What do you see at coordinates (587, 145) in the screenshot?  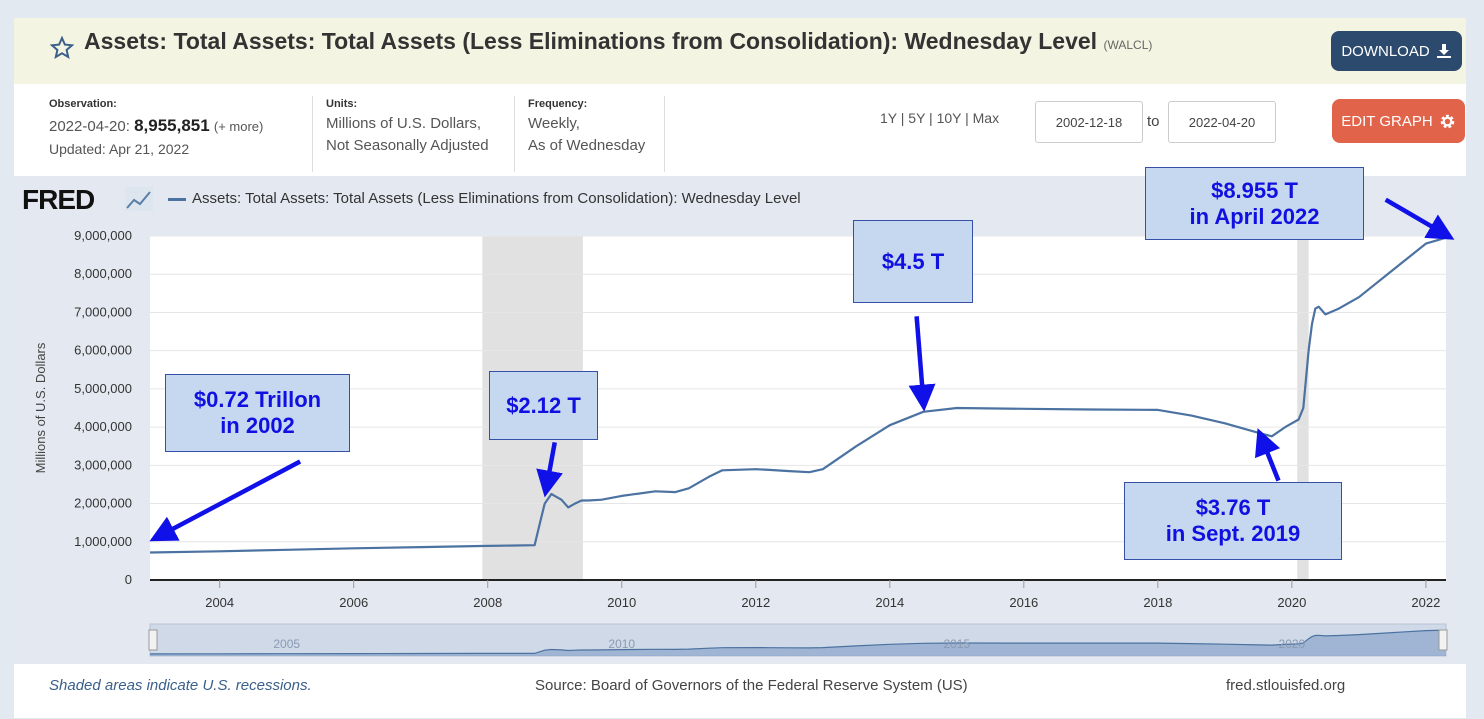 I see `frequency-line-2: As of Wednesday` at bounding box center [587, 145].